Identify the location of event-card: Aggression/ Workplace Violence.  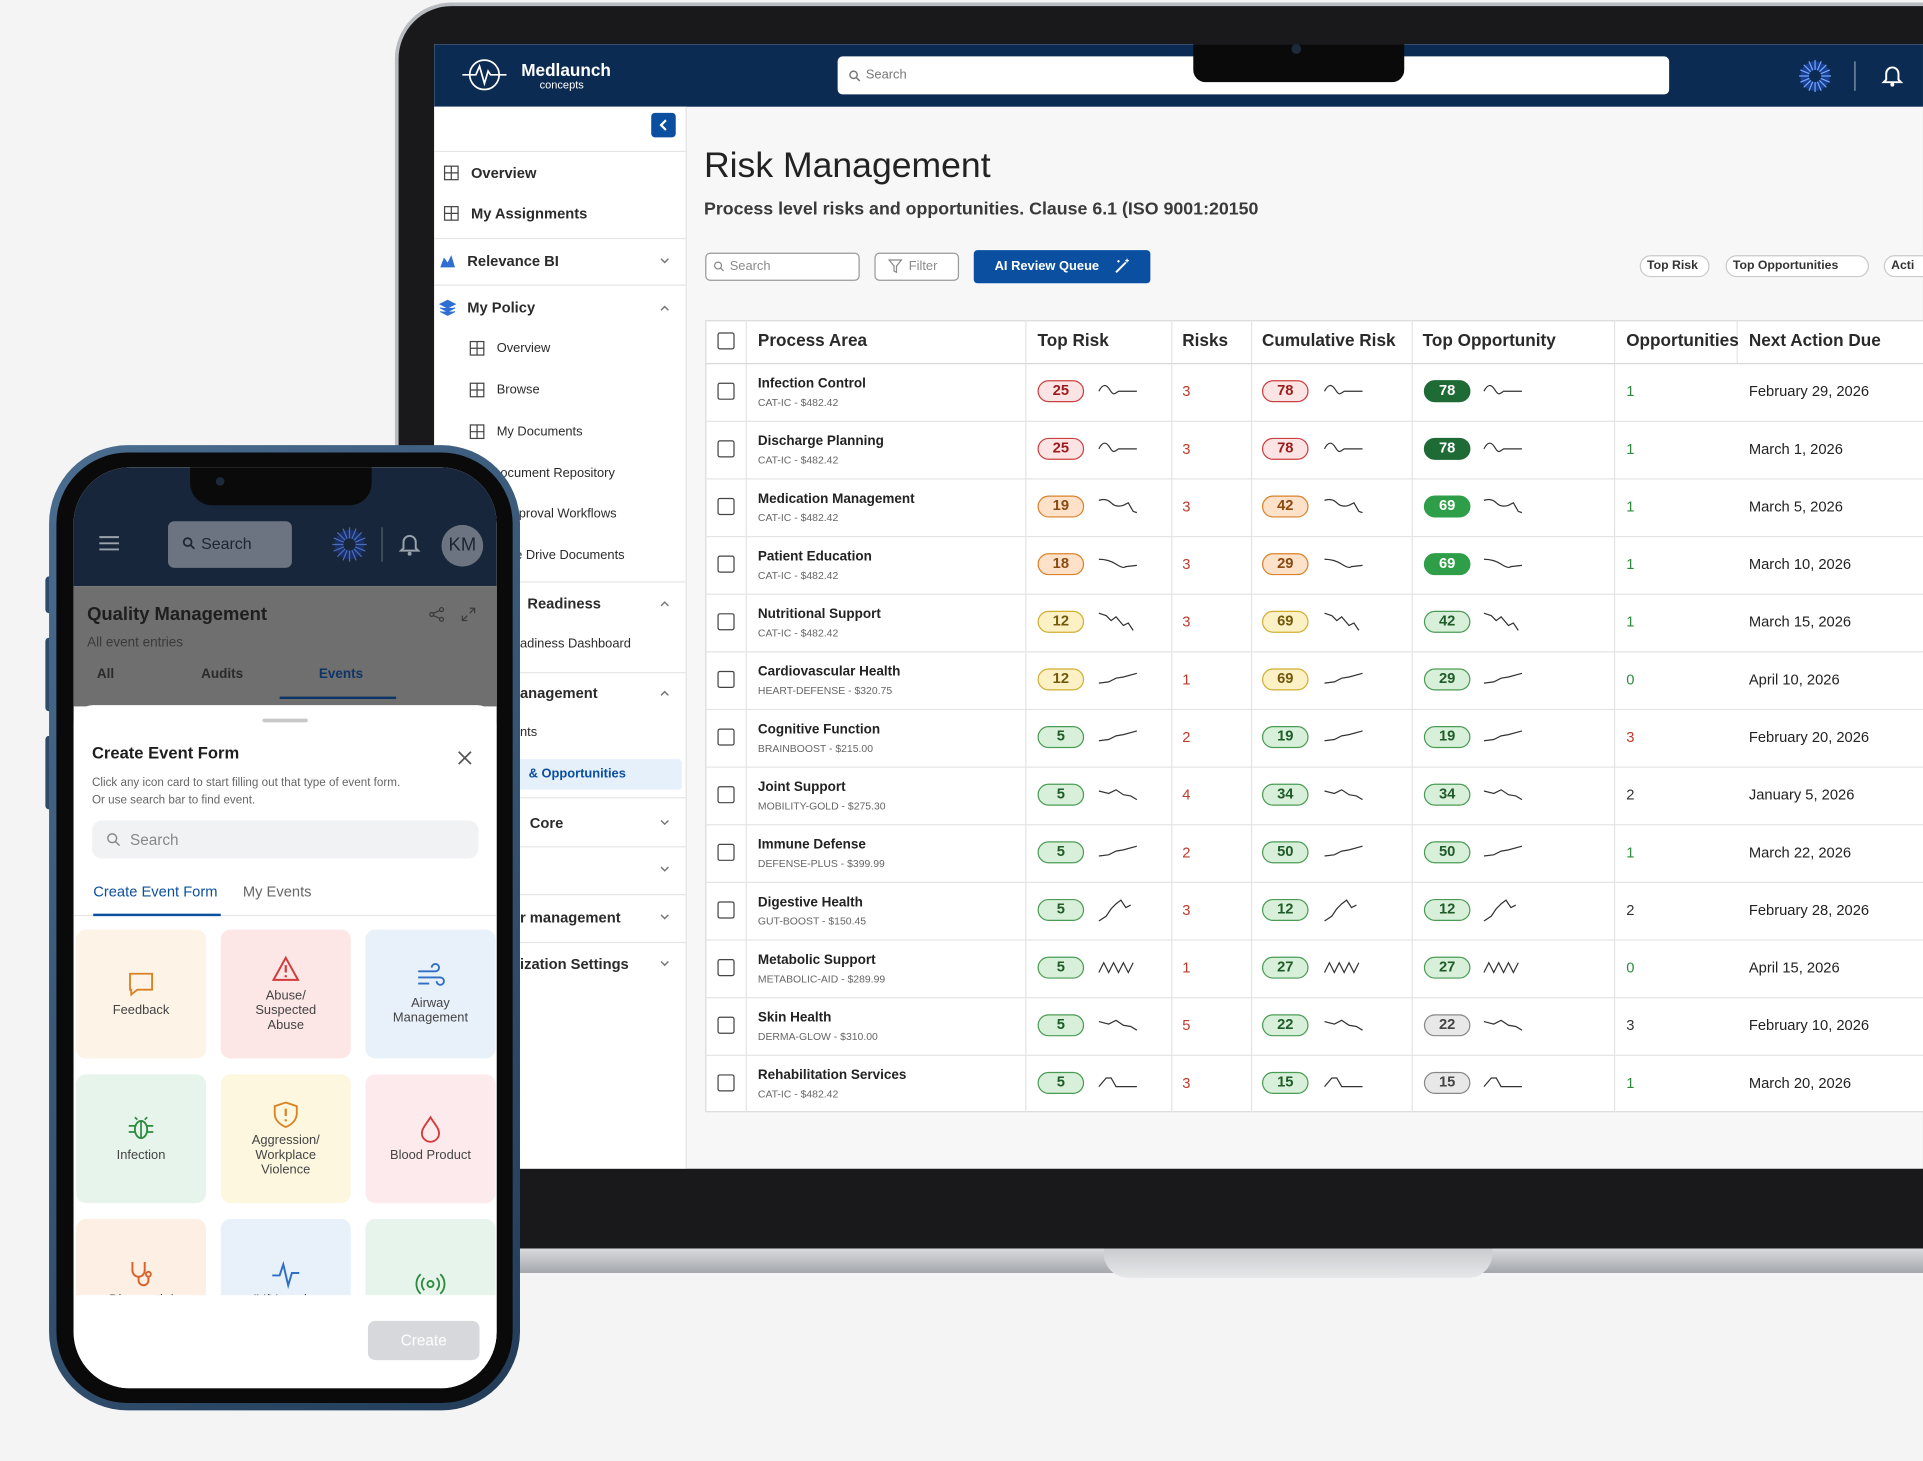
(285, 1139).